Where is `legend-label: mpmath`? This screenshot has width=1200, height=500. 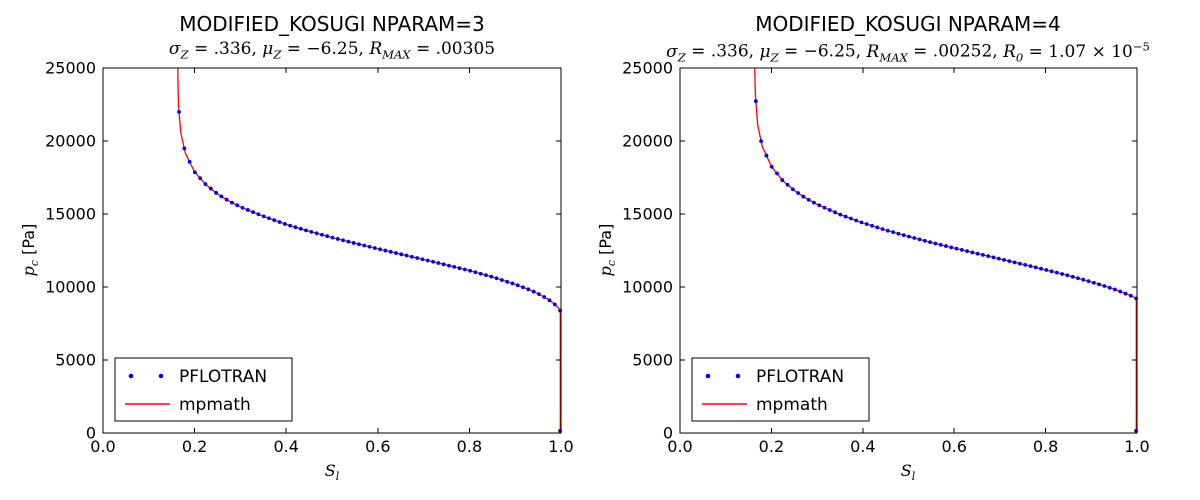 legend-label: mpmath is located at coordinates (215, 405).